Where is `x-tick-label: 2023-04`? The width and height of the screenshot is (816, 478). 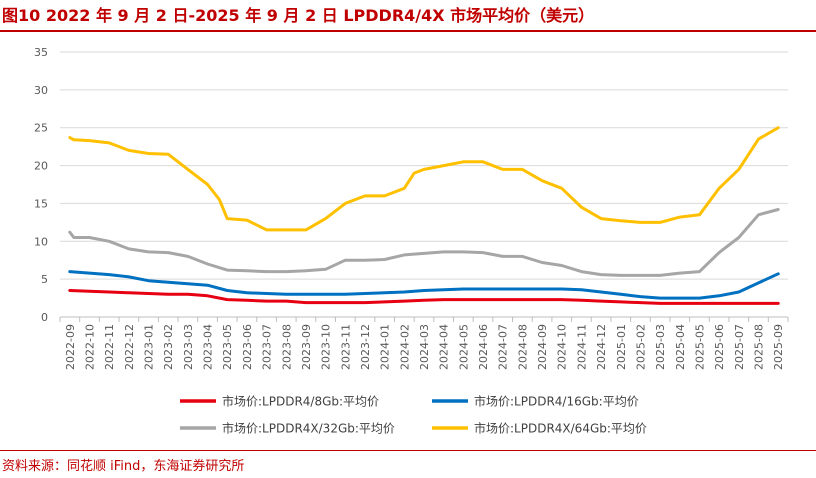
x-tick-label: 2023-04 is located at coordinates (208, 347).